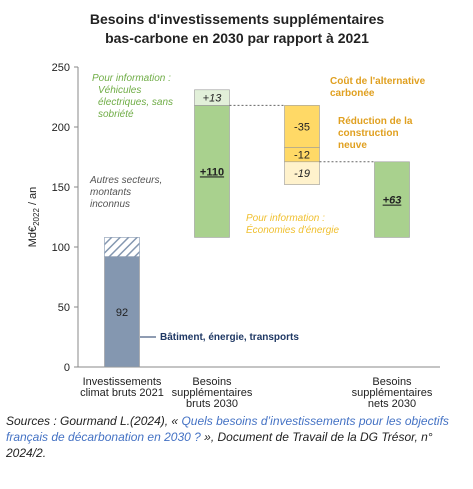  I want to click on y-label-part: 2022, so click(36, 217).